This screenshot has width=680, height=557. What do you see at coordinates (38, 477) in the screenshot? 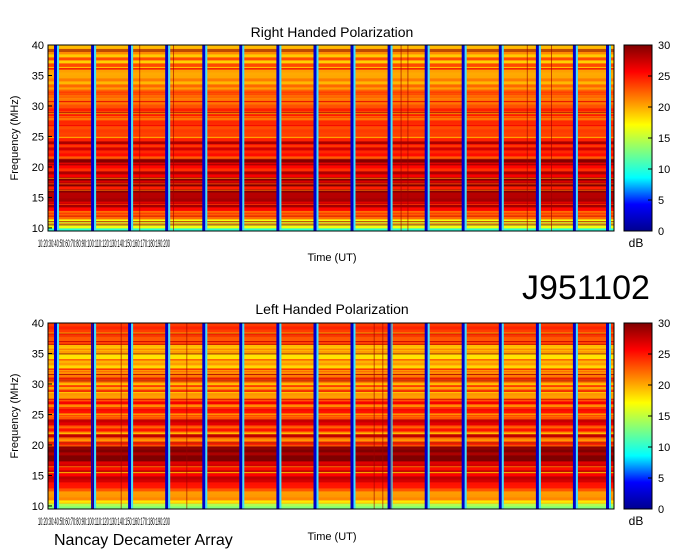
I see `y-tick-label: 15` at bounding box center [38, 477].